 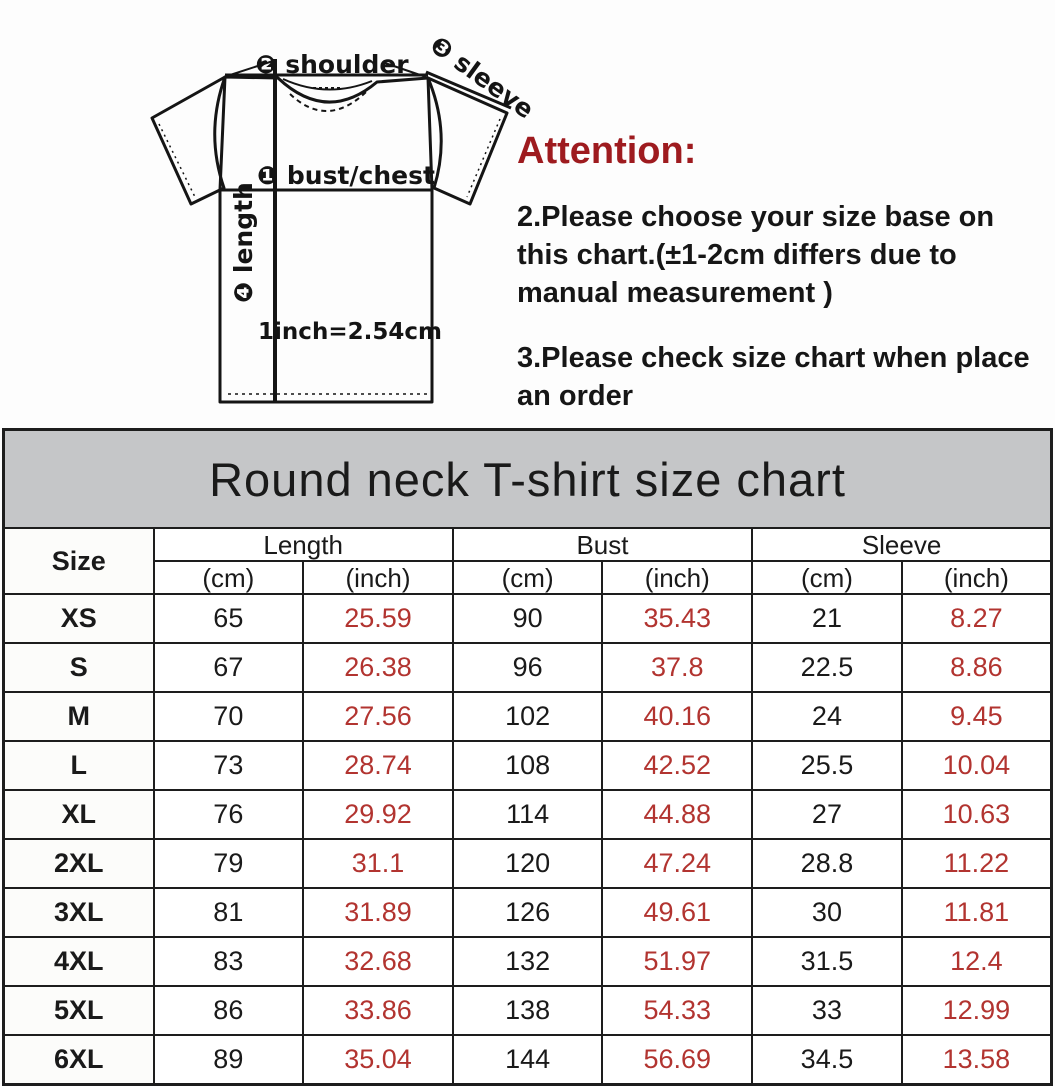 What do you see at coordinates (677, 765) in the screenshot?
I see `inch-value-cell: 42.52` at bounding box center [677, 765].